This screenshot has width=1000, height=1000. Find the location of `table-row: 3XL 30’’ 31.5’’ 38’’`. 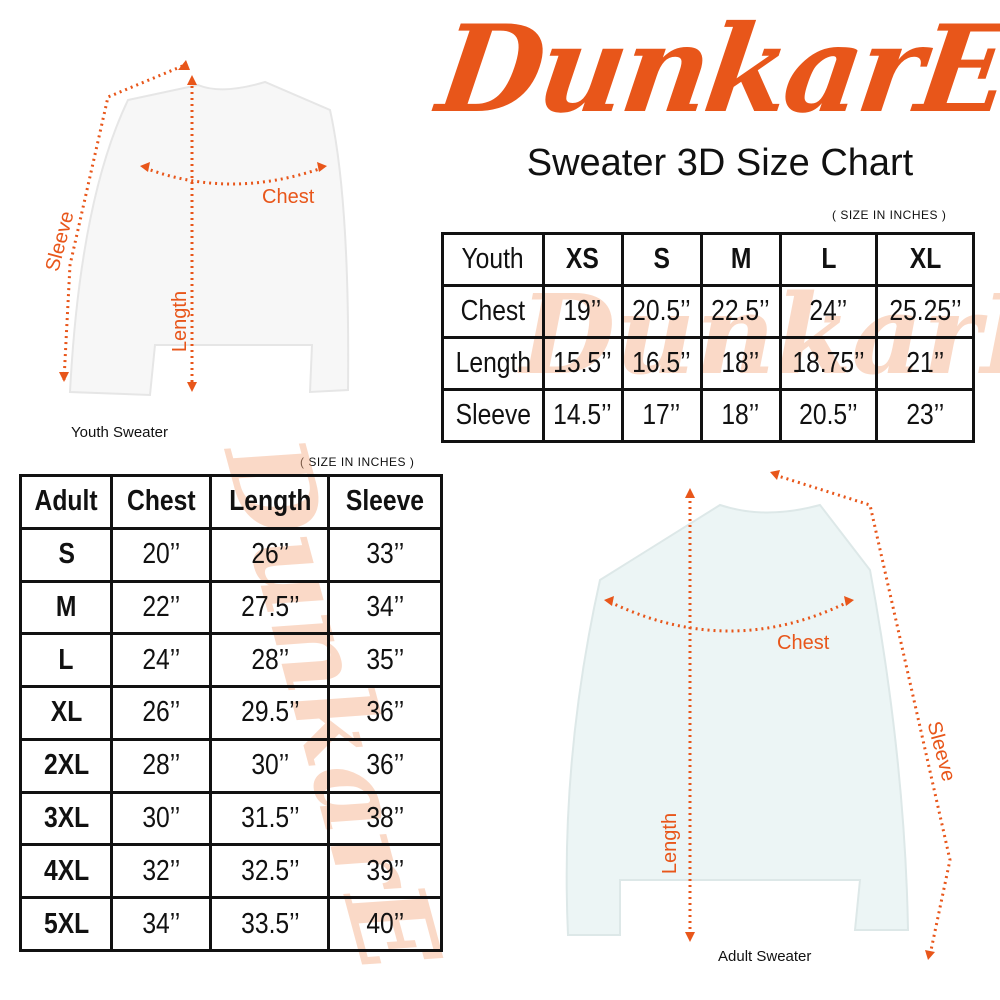

table-row: 3XL 30’’ 31.5’’ 38’’ is located at coordinates (230, 818).